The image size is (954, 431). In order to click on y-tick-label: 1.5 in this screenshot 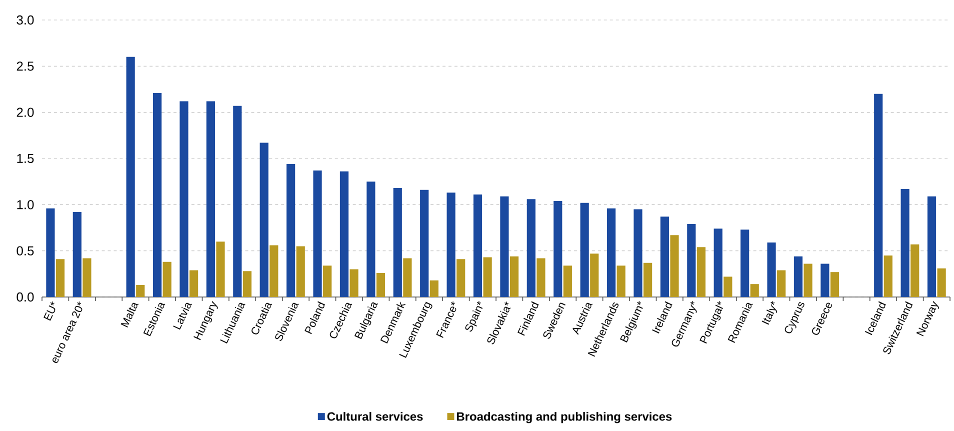, I will do `click(25, 159)`.